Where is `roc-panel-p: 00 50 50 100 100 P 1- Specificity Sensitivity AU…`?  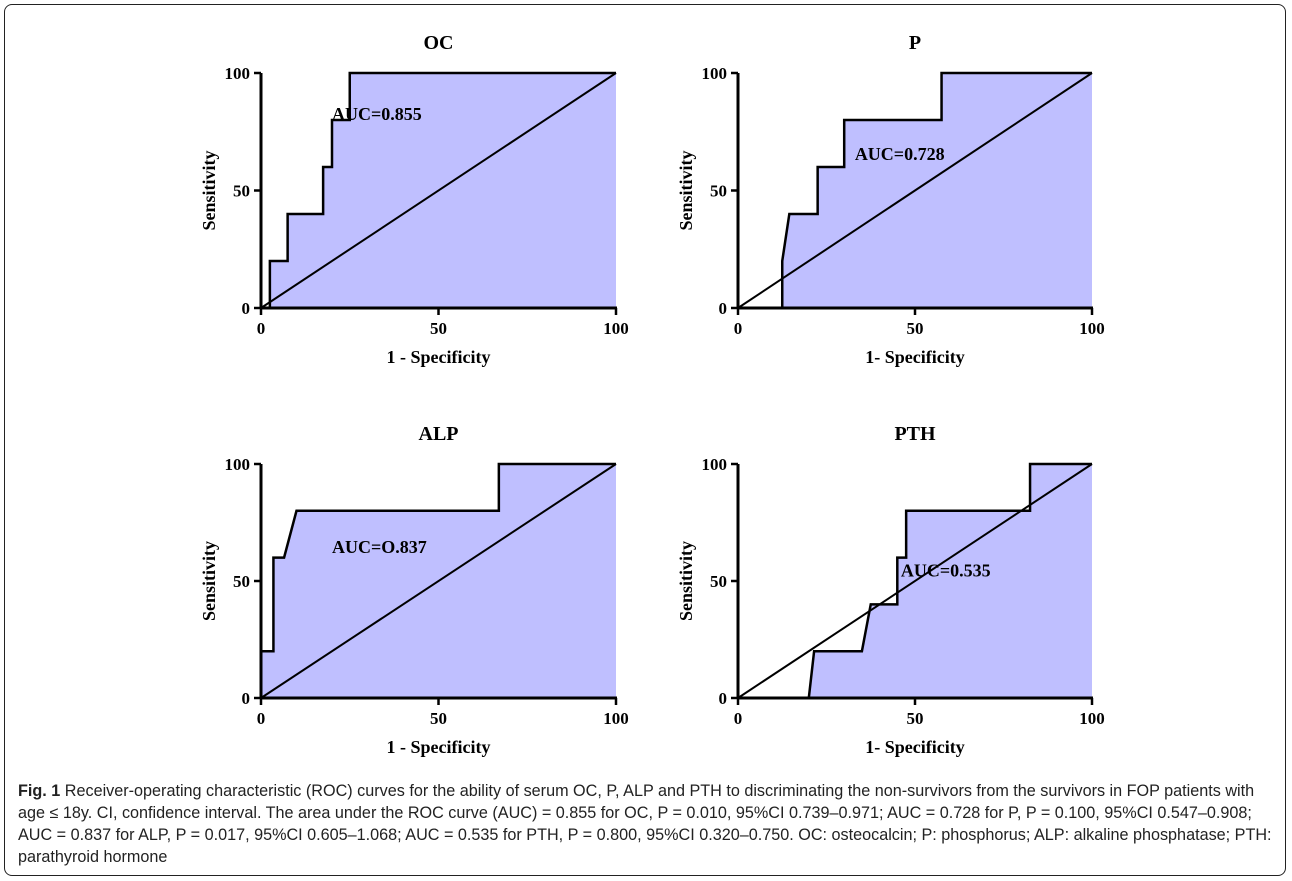
roc-panel-p: 00 50 50 100 100 P 1- Specificity Sensitivity AU… is located at coordinates (890, 199).